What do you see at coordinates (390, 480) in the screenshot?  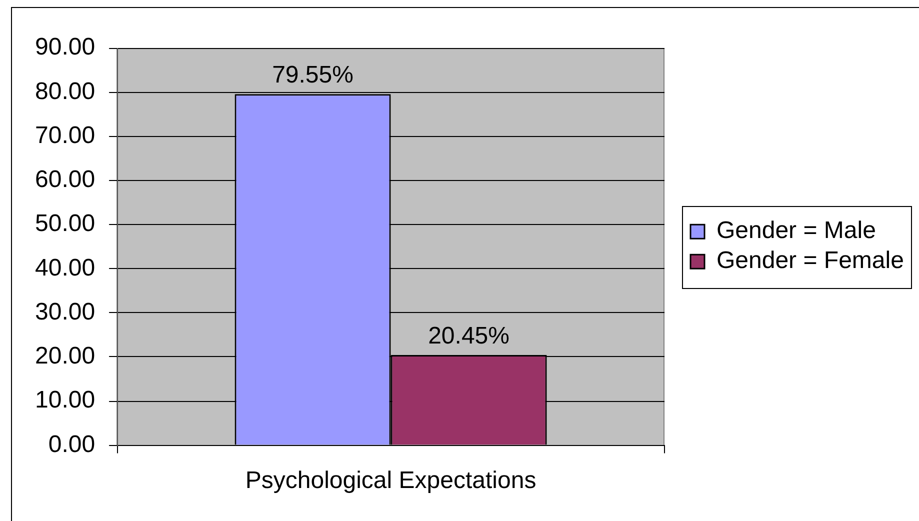 I see `x-tick-label: Psychological Expectations` at bounding box center [390, 480].